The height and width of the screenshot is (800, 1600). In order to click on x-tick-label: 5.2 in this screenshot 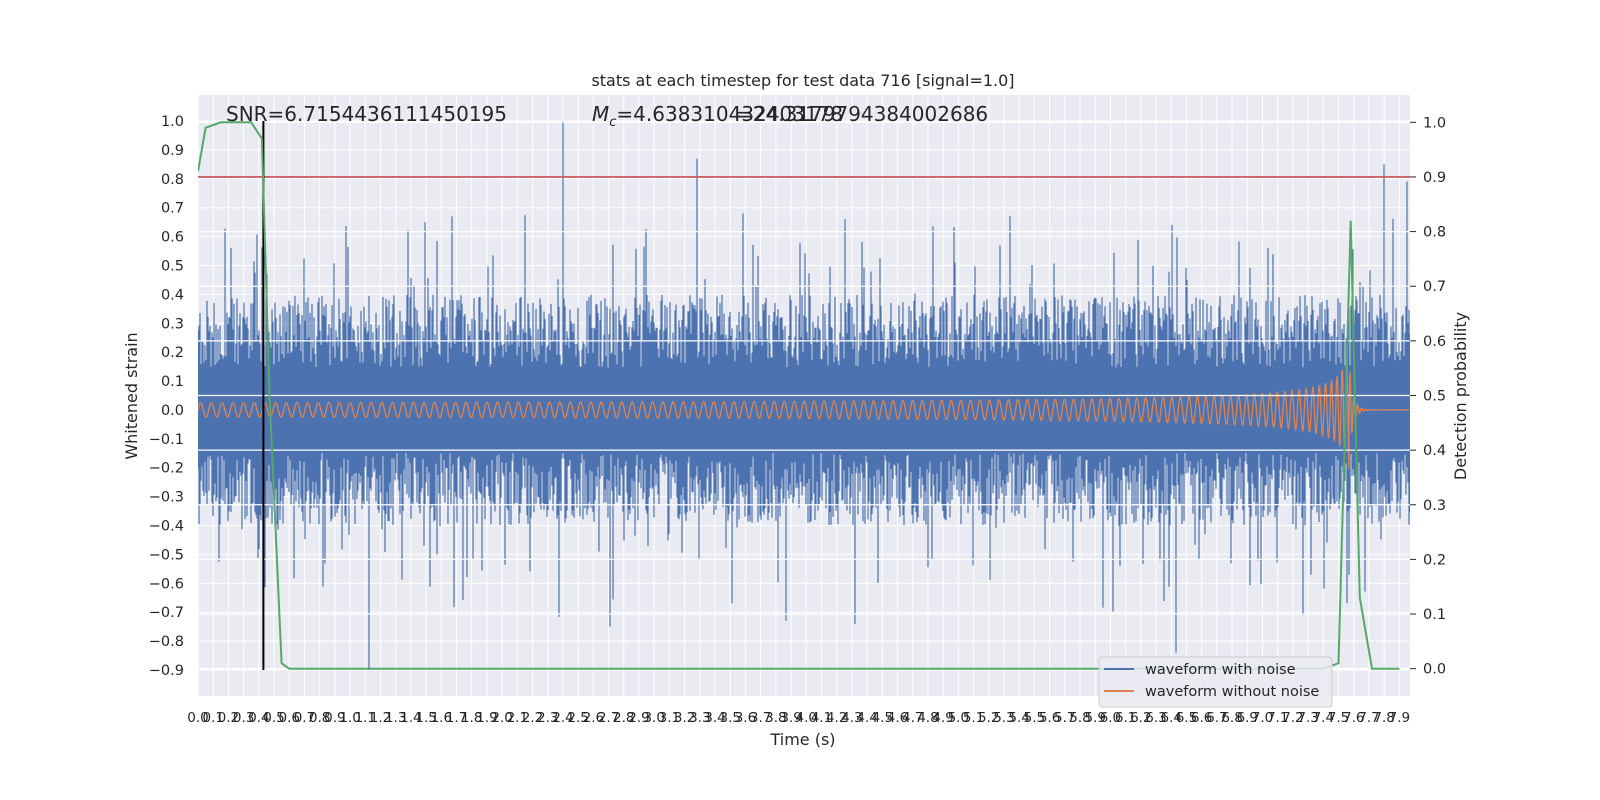, I will do `click(988, 718)`.